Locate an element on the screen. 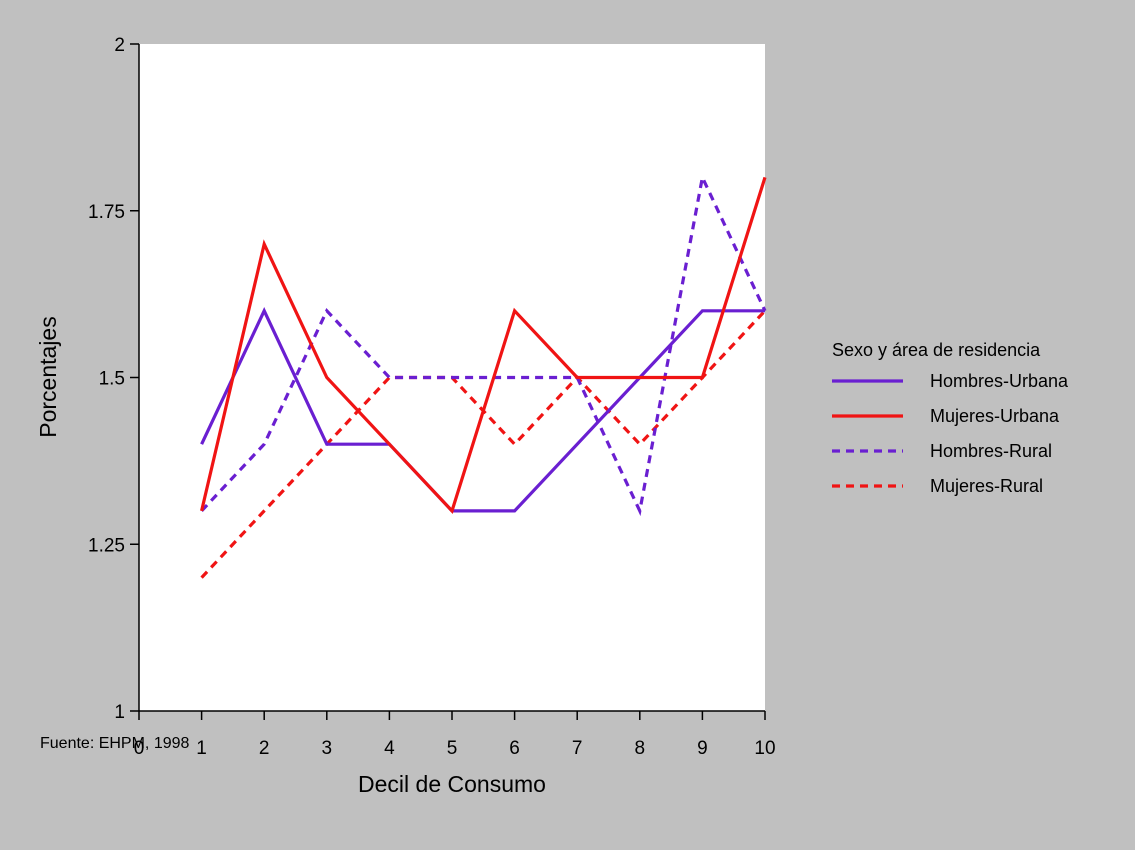 The image size is (1135, 850). x-tick-label: 5 is located at coordinates (452, 748).